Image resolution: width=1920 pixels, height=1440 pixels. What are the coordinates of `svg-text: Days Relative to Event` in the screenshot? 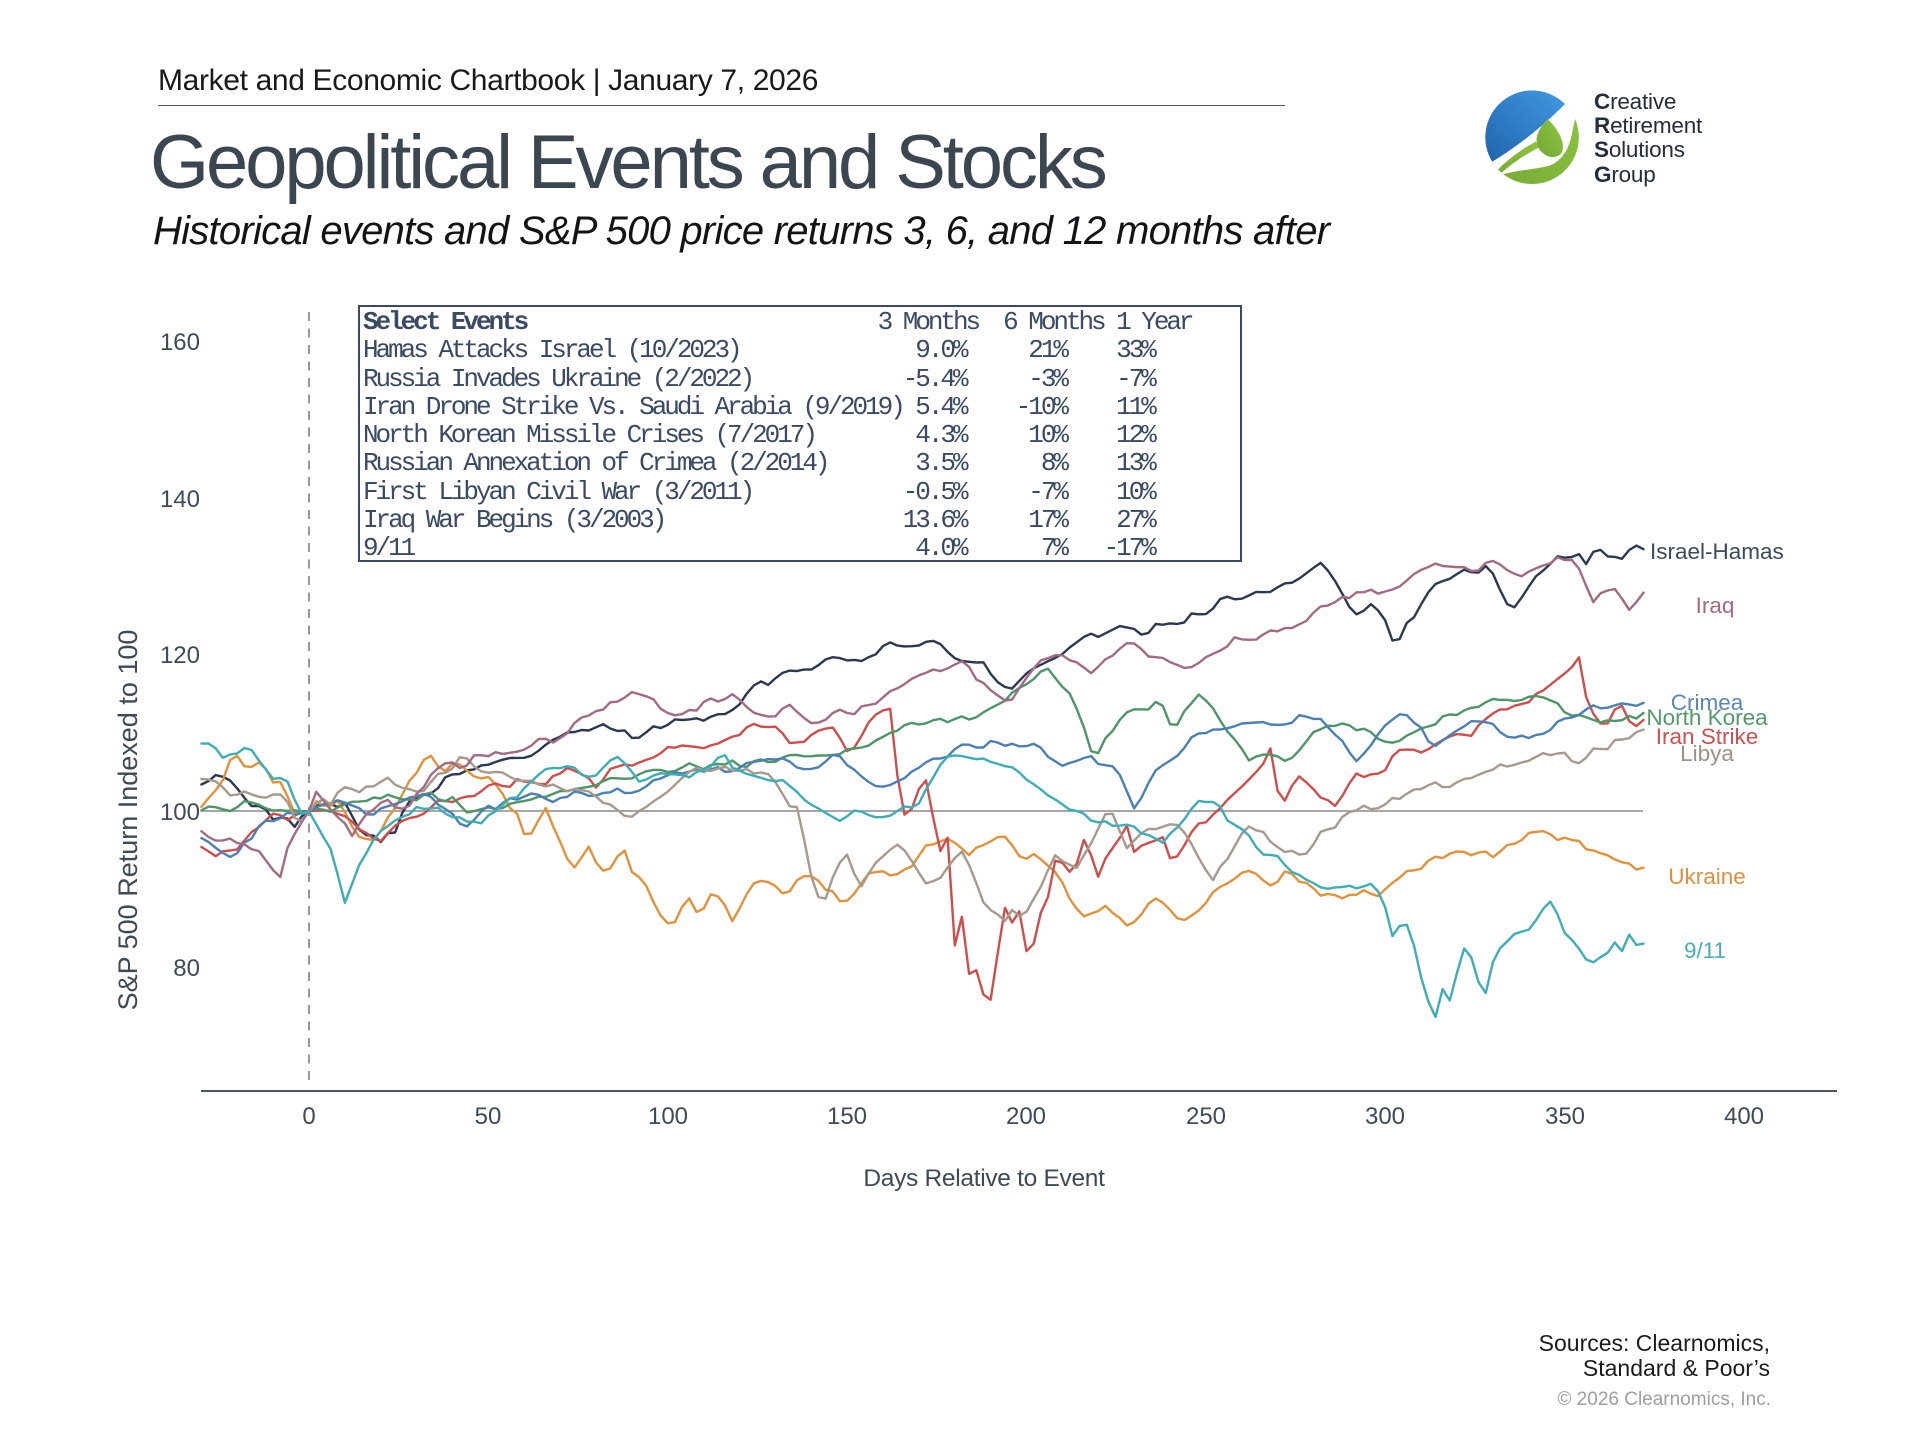 It's located at (984, 1178).